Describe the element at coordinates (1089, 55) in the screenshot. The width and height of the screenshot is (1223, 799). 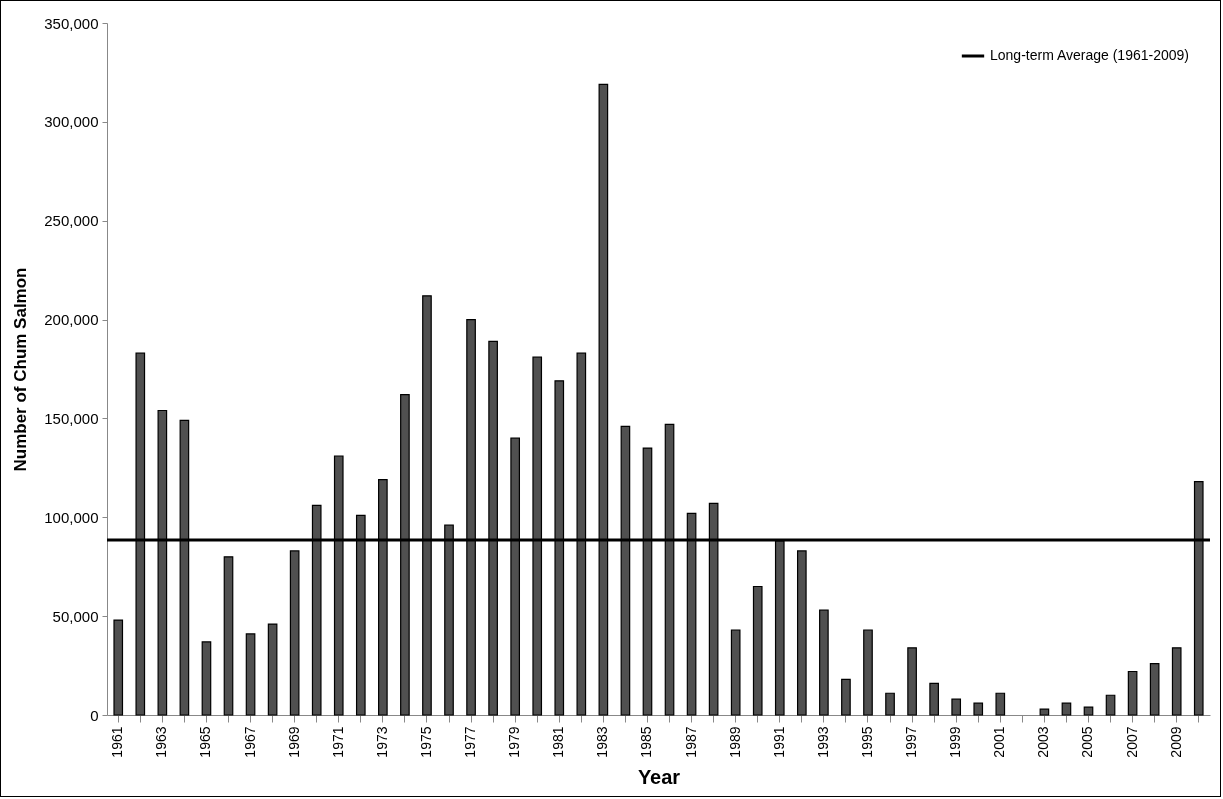
I see `legend-label: Long-term Average (1961-2009)` at that location.